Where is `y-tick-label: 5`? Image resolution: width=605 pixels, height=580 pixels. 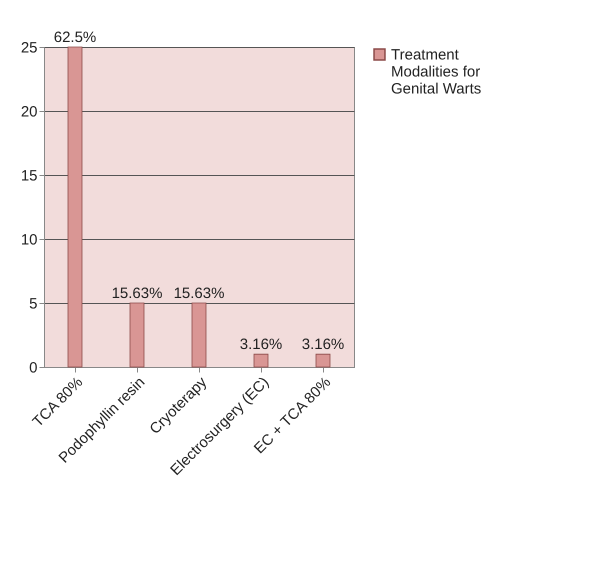
y-tick-label: 5 is located at coordinates (33, 304).